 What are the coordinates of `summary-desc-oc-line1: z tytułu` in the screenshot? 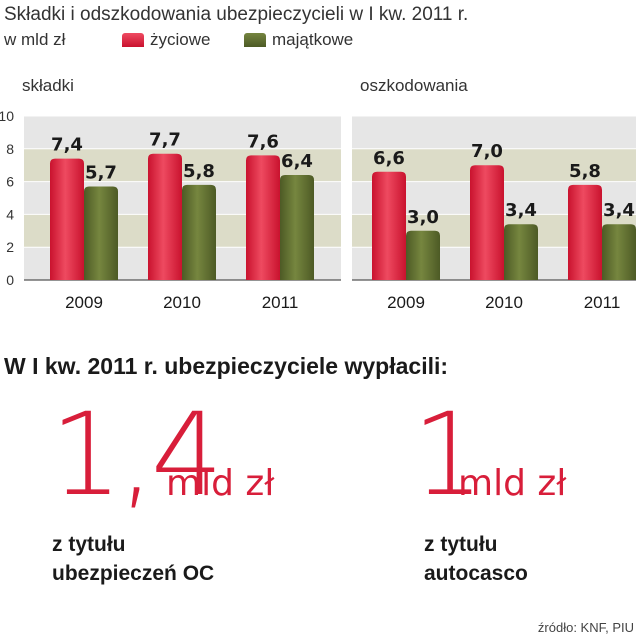 It's located at (89, 544).